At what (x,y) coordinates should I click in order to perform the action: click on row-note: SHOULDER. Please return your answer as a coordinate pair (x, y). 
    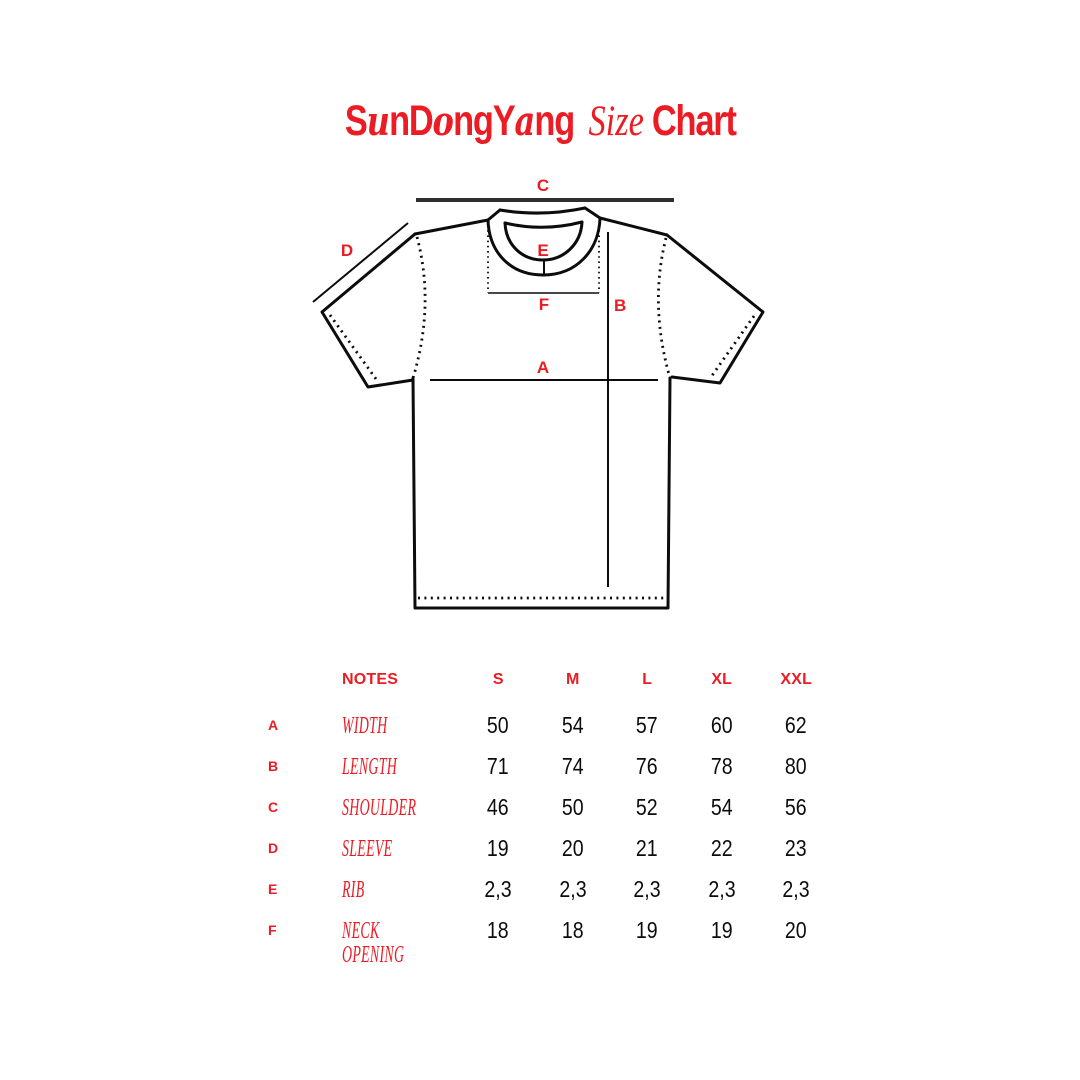
    Looking at the image, I should click on (379, 808).